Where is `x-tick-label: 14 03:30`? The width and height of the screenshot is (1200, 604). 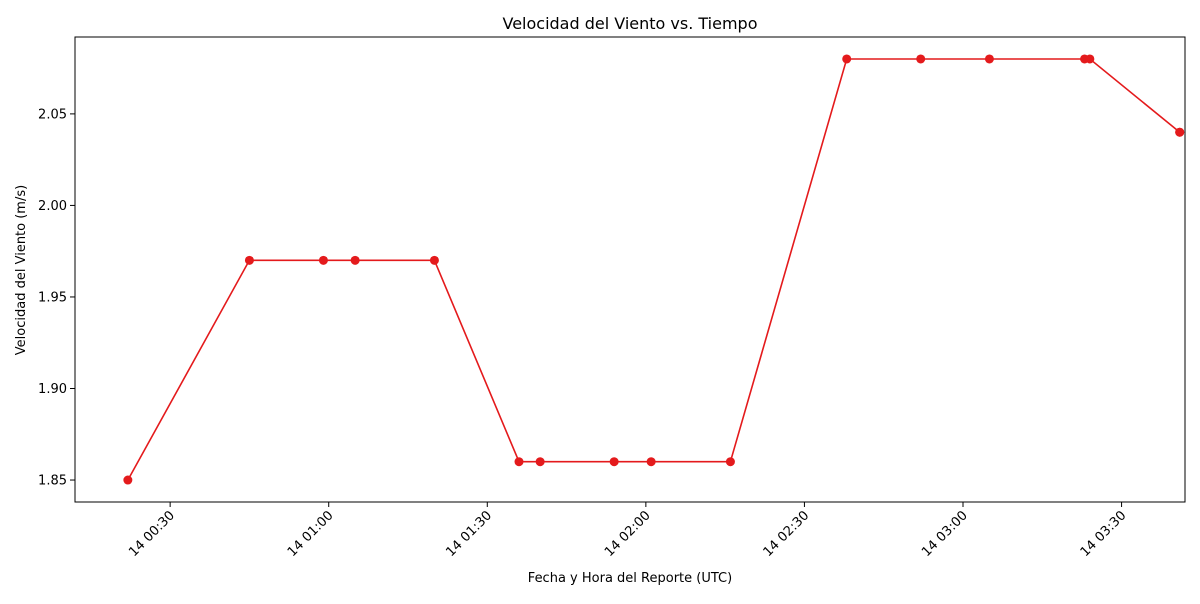
x-tick-label: 14 03:30 is located at coordinates (1104, 534).